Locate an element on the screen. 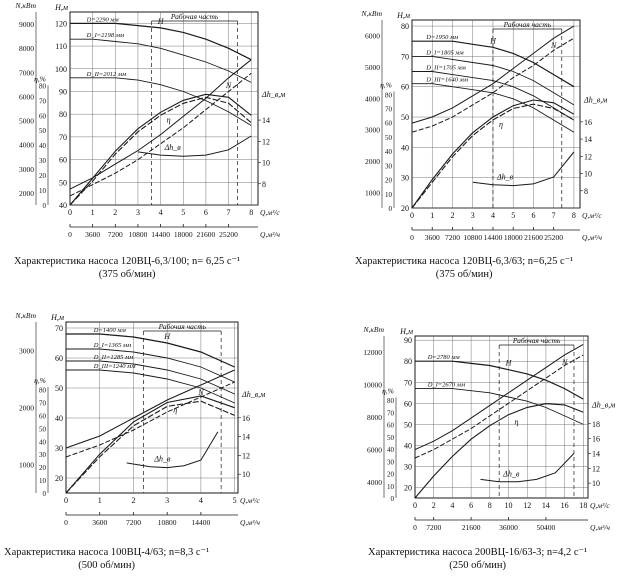  h-curve-label: D_II=1285 мм is located at coordinates (113, 357).